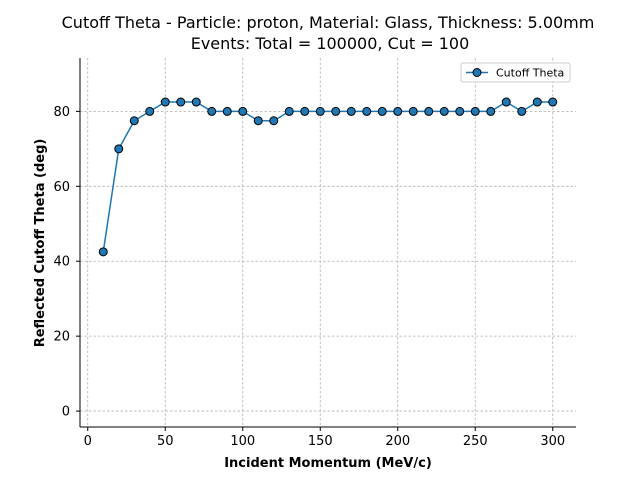 The height and width of the screenshot is (480, 640). What do you see at coordinates (328, 463) in the screenshot?
I see `x-axis-label: Incident Momentum (MeV/c)` at bounding box center [328, 463].